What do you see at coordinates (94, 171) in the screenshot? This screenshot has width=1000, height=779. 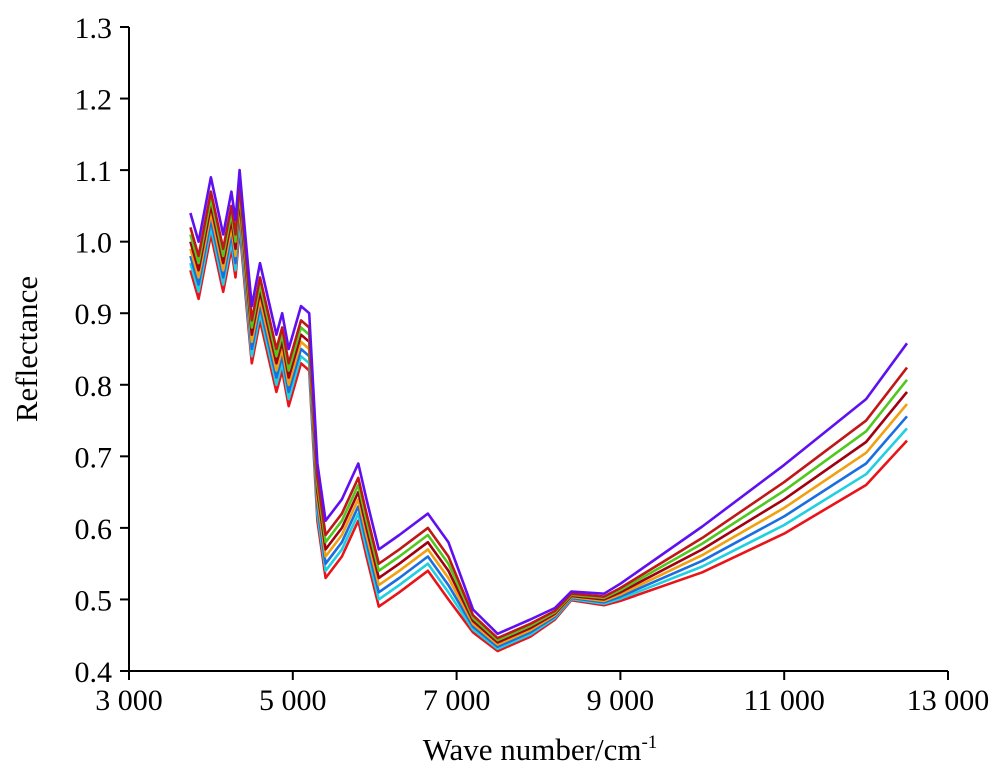 I see `y-tick-label: 1.1` at bounding box center [94, 171].